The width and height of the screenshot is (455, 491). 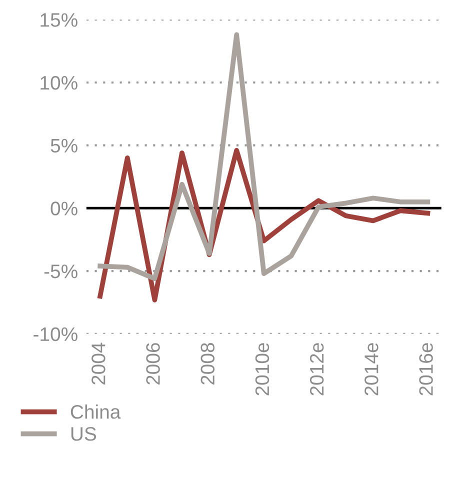 What do you see at coordinates (262, 369) in the screenshot?
I see `x-tick-label: 2010e` at bounding box center [262, 369].